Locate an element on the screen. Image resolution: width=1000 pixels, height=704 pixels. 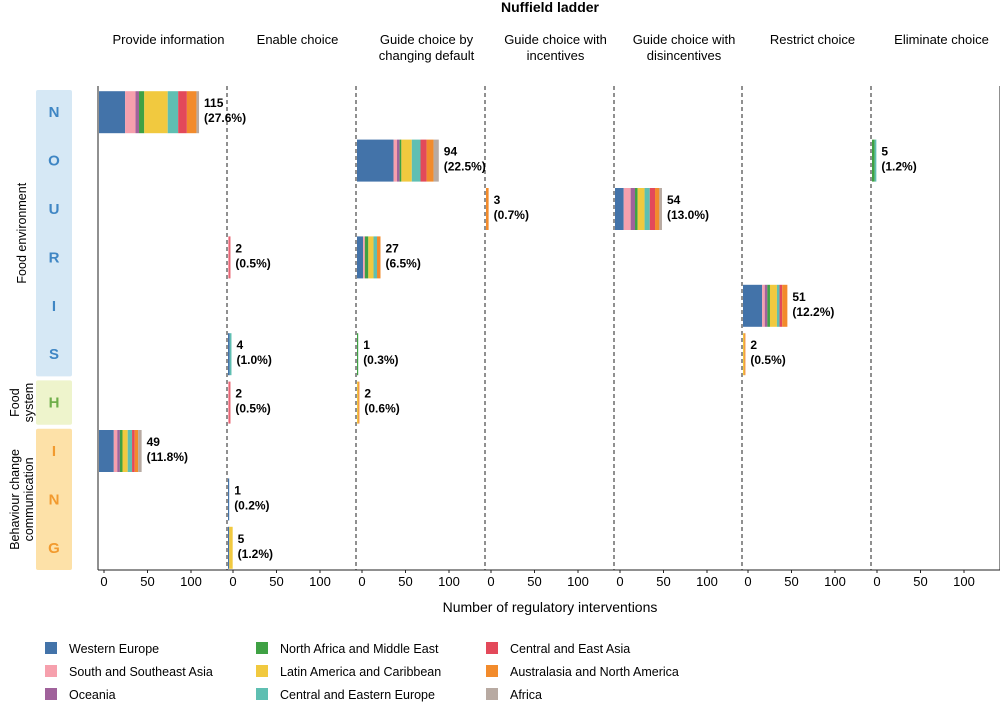
value-label-percent: (0.6%) is located at coordinates (381, 409).